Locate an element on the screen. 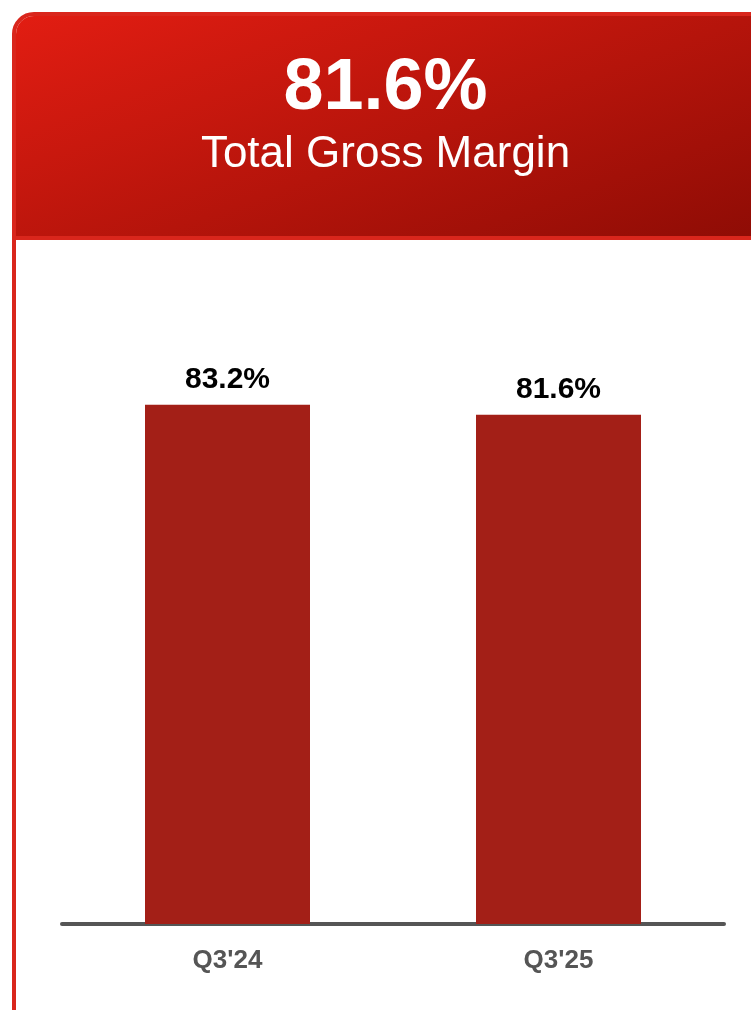 This screenshot has width=751, height=1010. x-tick-label: Q3'24 is located at coordinates (227, 959).